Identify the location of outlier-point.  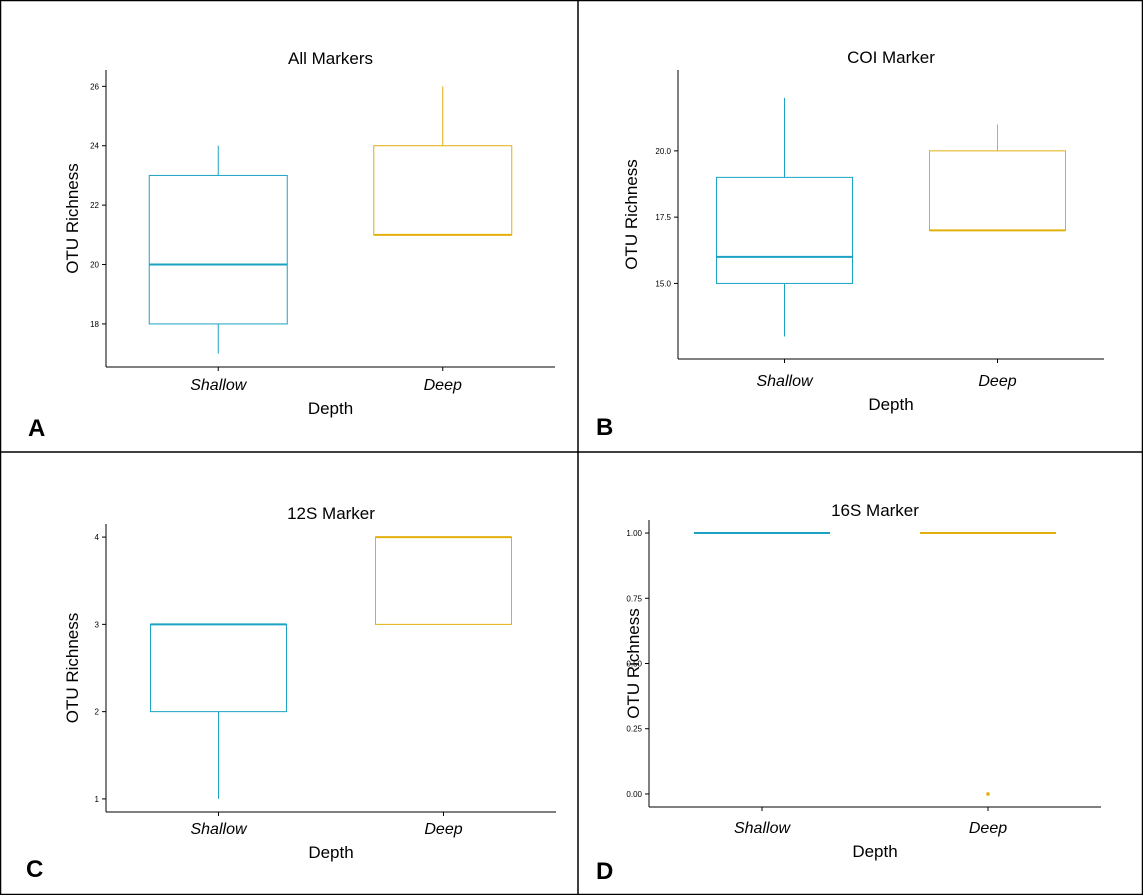
(988, 794).